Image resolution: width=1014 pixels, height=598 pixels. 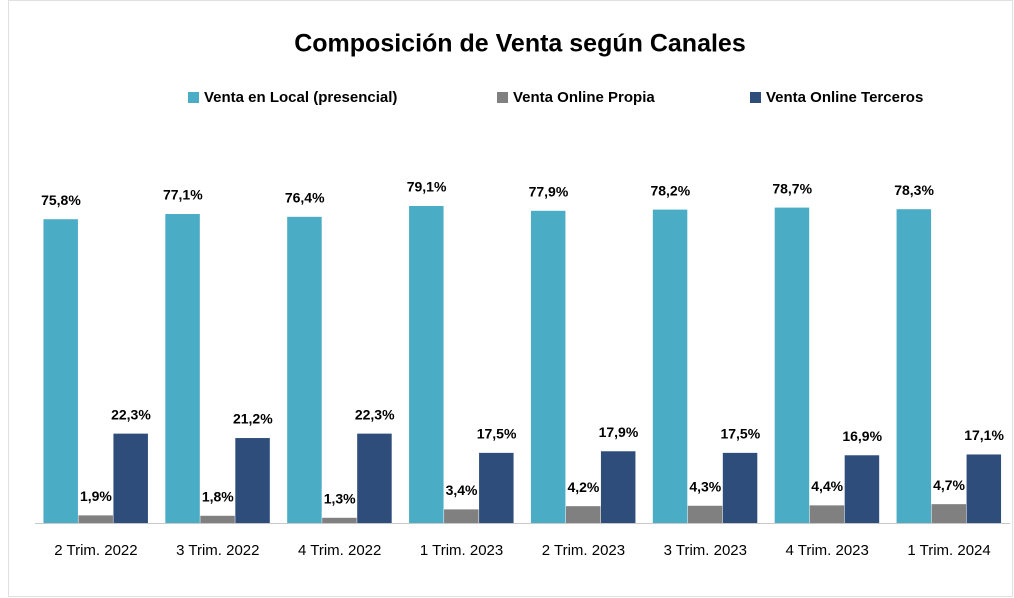 I want to click on value-label: 78,3%, so click(x=914, y=190).